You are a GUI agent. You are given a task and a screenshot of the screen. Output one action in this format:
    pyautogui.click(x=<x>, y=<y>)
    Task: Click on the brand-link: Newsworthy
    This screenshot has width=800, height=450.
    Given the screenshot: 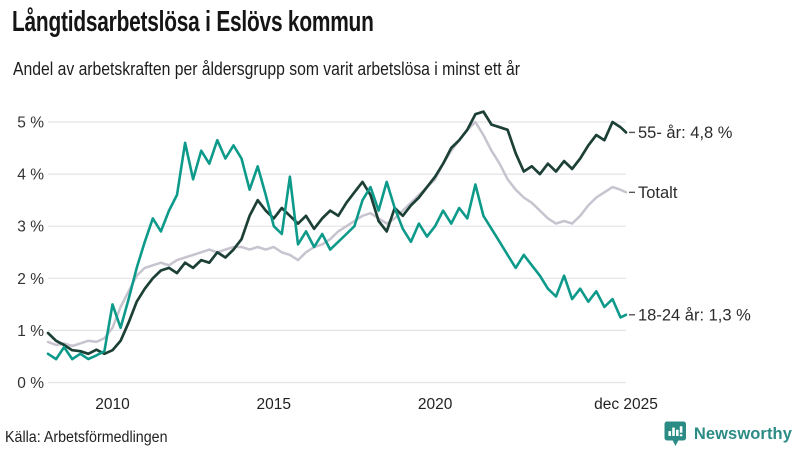 What is the action you would take?
    pyautogui.click(x=727, y=434)
    